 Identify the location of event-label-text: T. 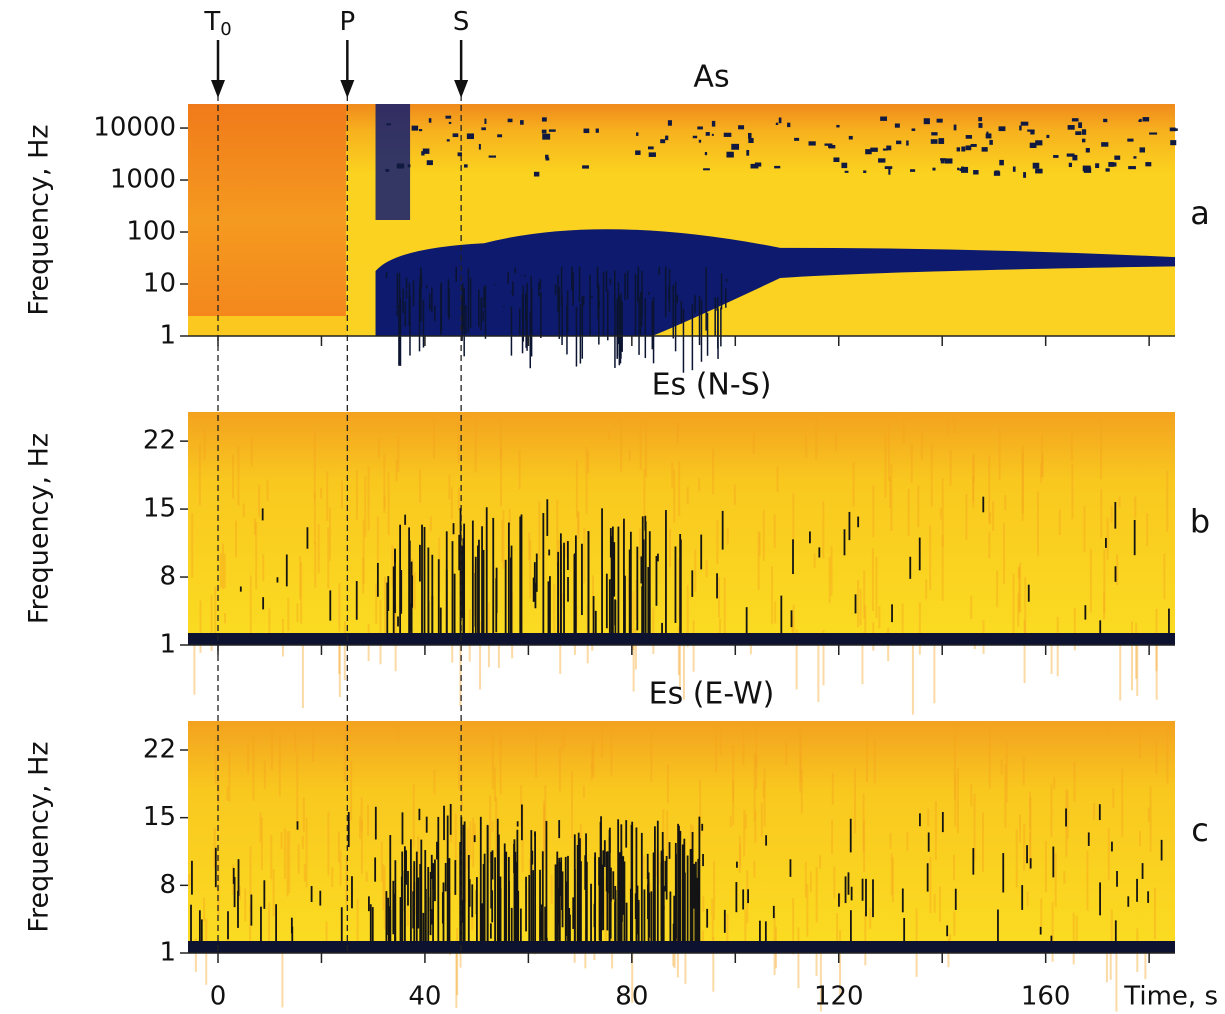
(211, 22).